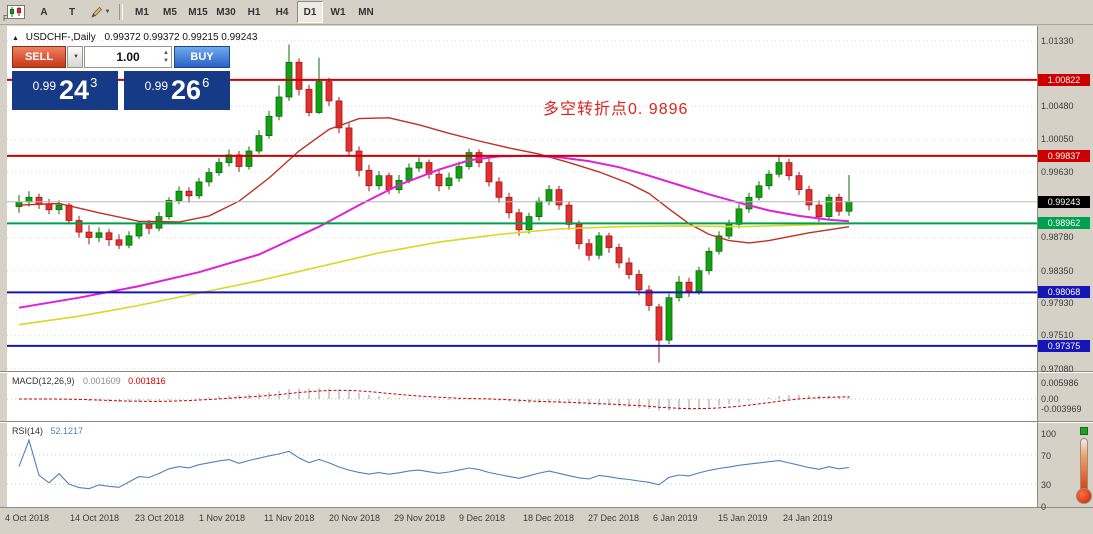 The height and width of the screenshot is (534, 1093). What do you see at coordinates (94, 82) in the screenshot?
I see `sell-price-sup: 3` at bounding box center [94, 82].